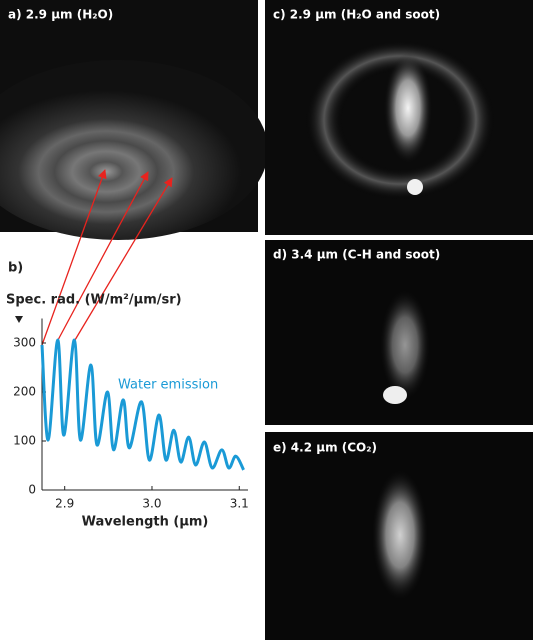  I want to click on x-tick-label: 3.0, so click(151, 504).